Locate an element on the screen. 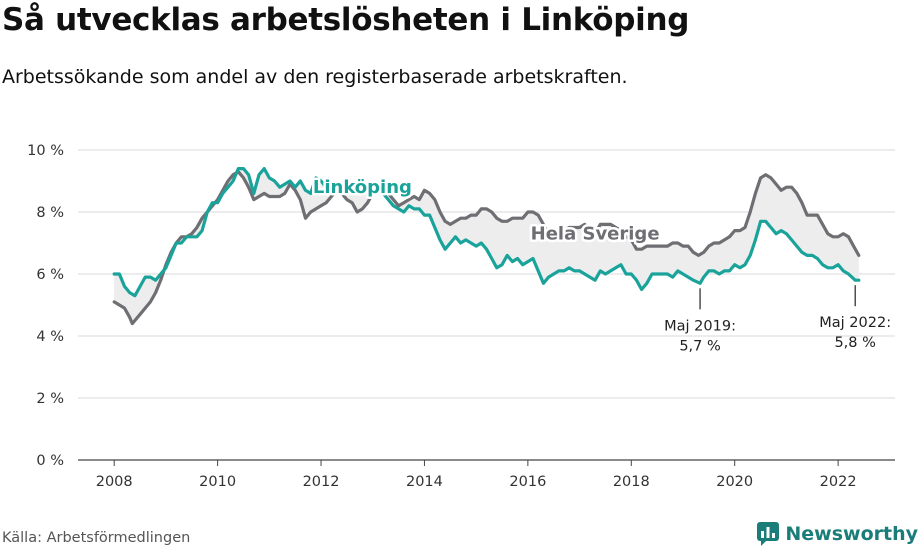 The height and width of the screenshot is (552, 920). series-label: Hela Sverige is located at coordinates (595, 234).